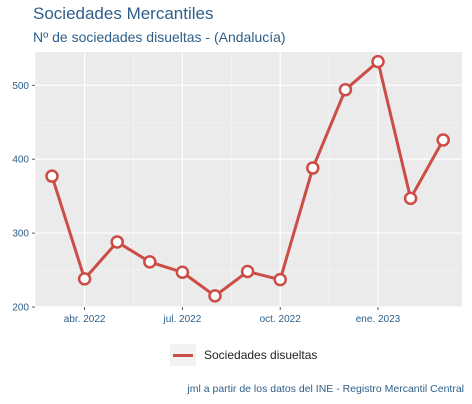 This screenshot has height=404, width=472. Describe the element at coordinates (281, 319) in the screenshot. I see `x-tick-label: oct. 2022` at that location.